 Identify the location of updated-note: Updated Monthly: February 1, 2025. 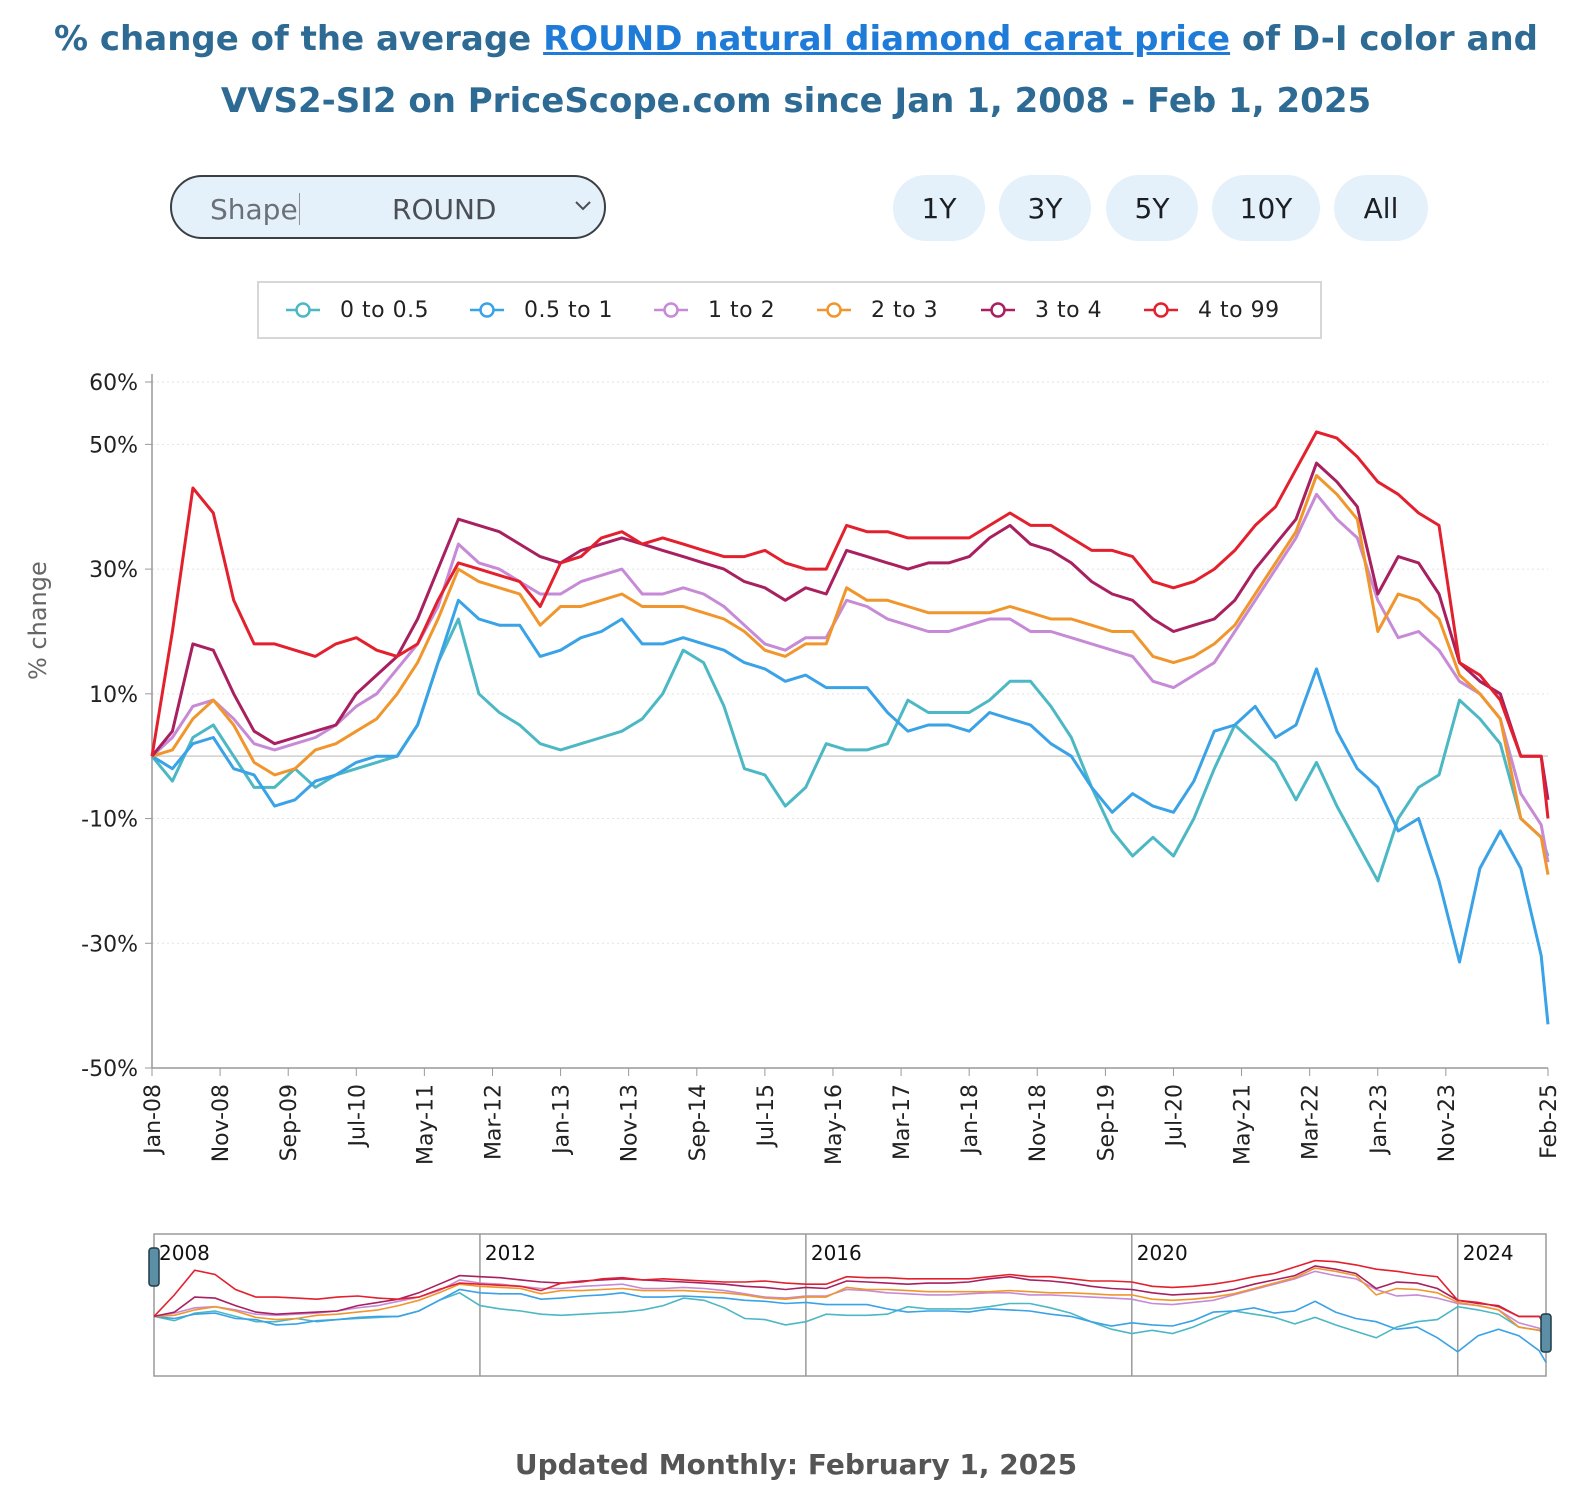
(796, 1464).